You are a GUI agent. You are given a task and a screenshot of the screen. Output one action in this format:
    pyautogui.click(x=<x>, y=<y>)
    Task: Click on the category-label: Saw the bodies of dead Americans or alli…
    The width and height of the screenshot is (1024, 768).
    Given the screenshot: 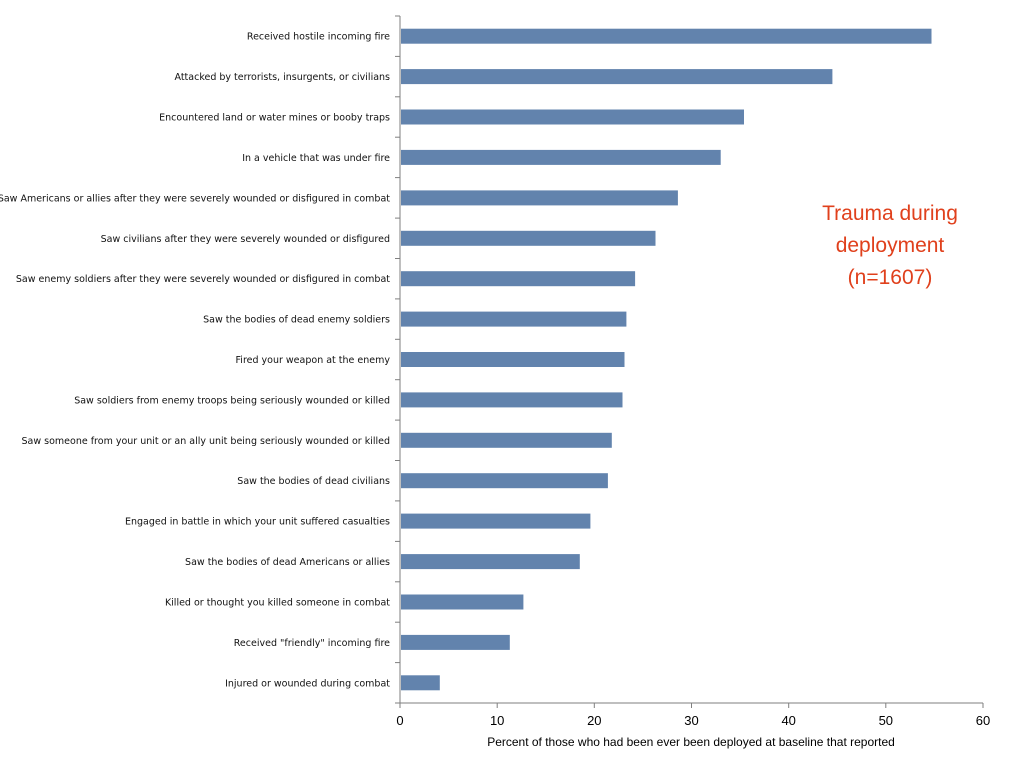 What is the action you would take?
    pyautogui.click(x=287, y=562)
    